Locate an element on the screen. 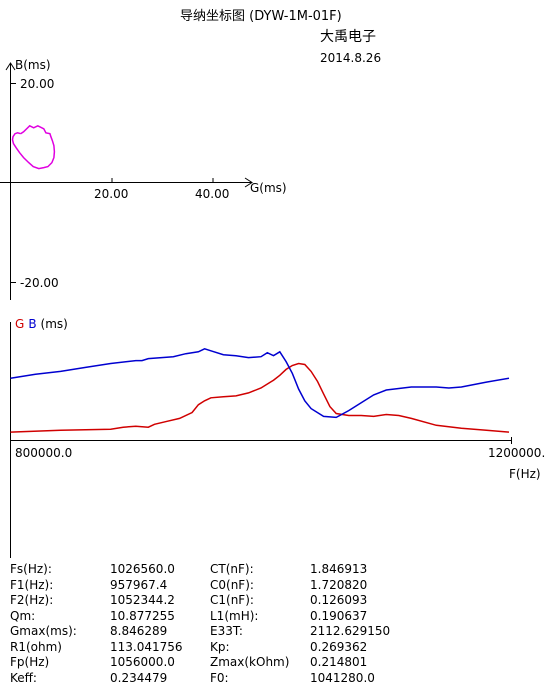  admittance-x-arrow is located at coordinates (248, 182).